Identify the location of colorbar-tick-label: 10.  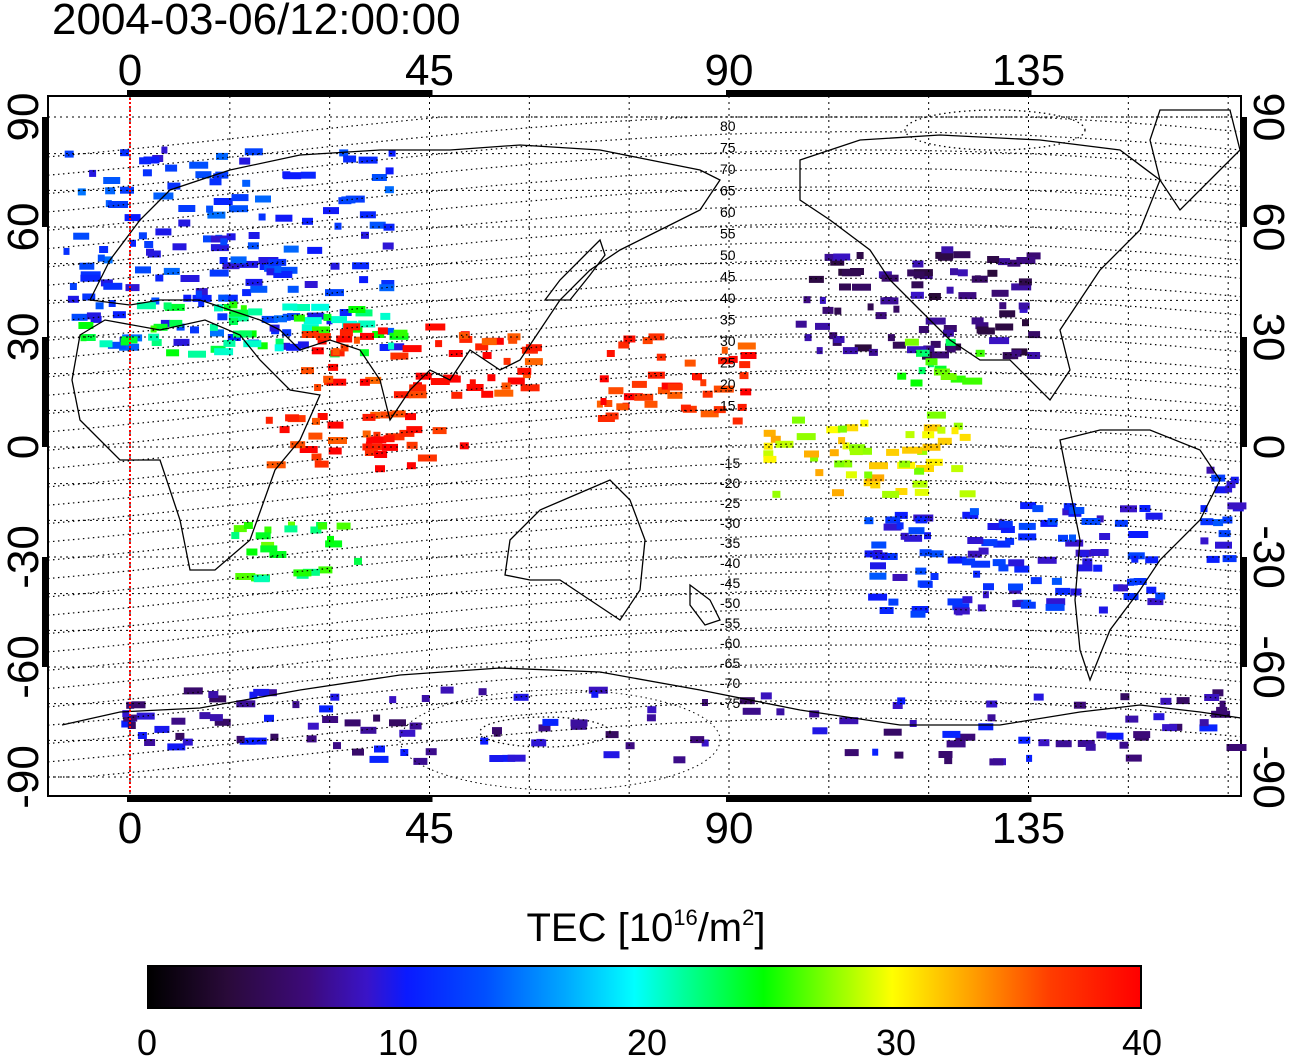
(398, 1042).